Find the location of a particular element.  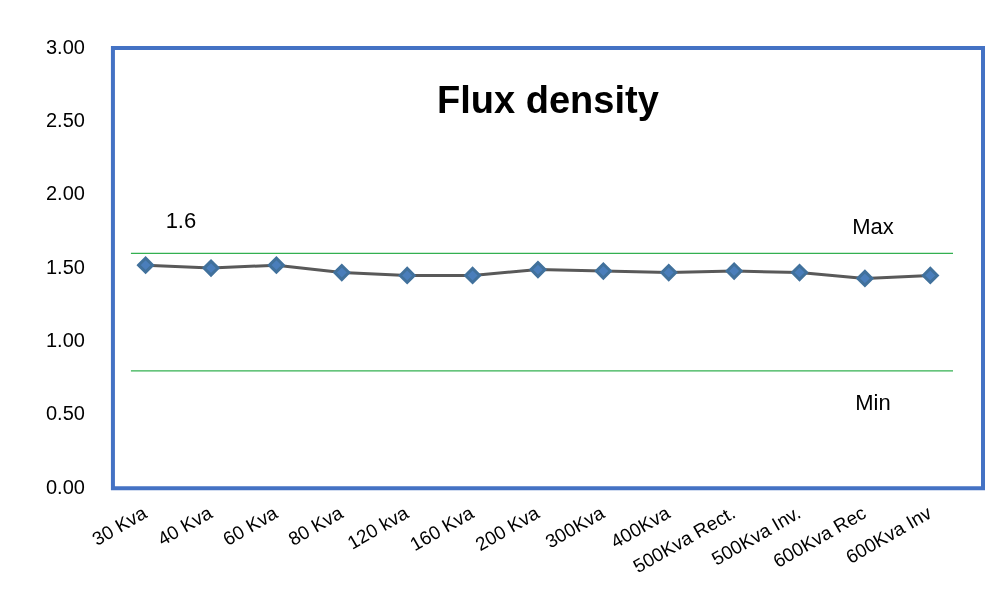

y-tick-label: 2.50 is located at coordinates (65, 119).